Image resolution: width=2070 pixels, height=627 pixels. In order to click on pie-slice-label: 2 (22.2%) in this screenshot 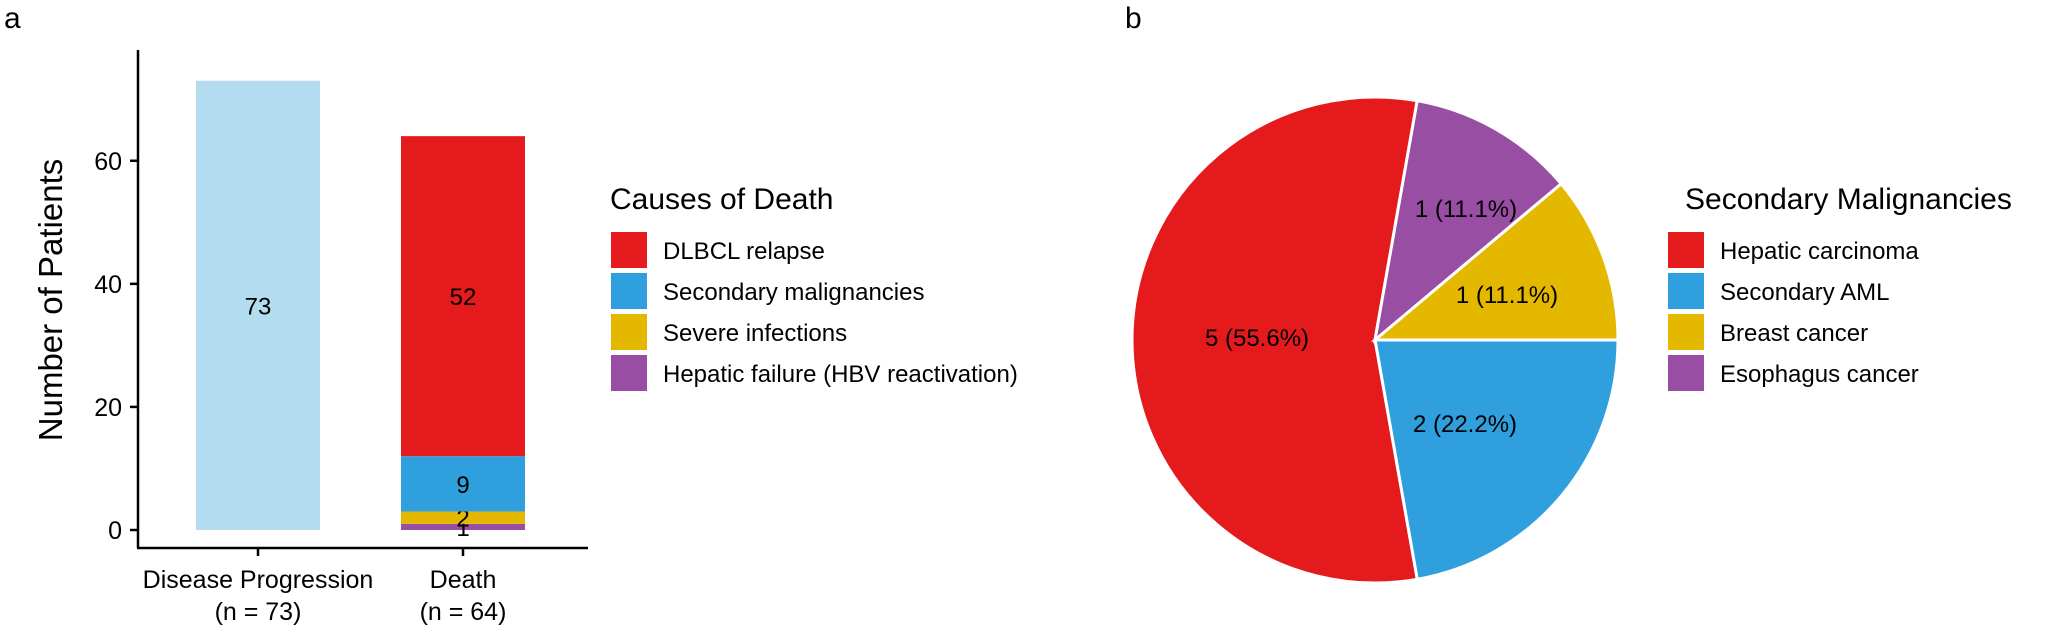, I will do `click(1465, 424)`.